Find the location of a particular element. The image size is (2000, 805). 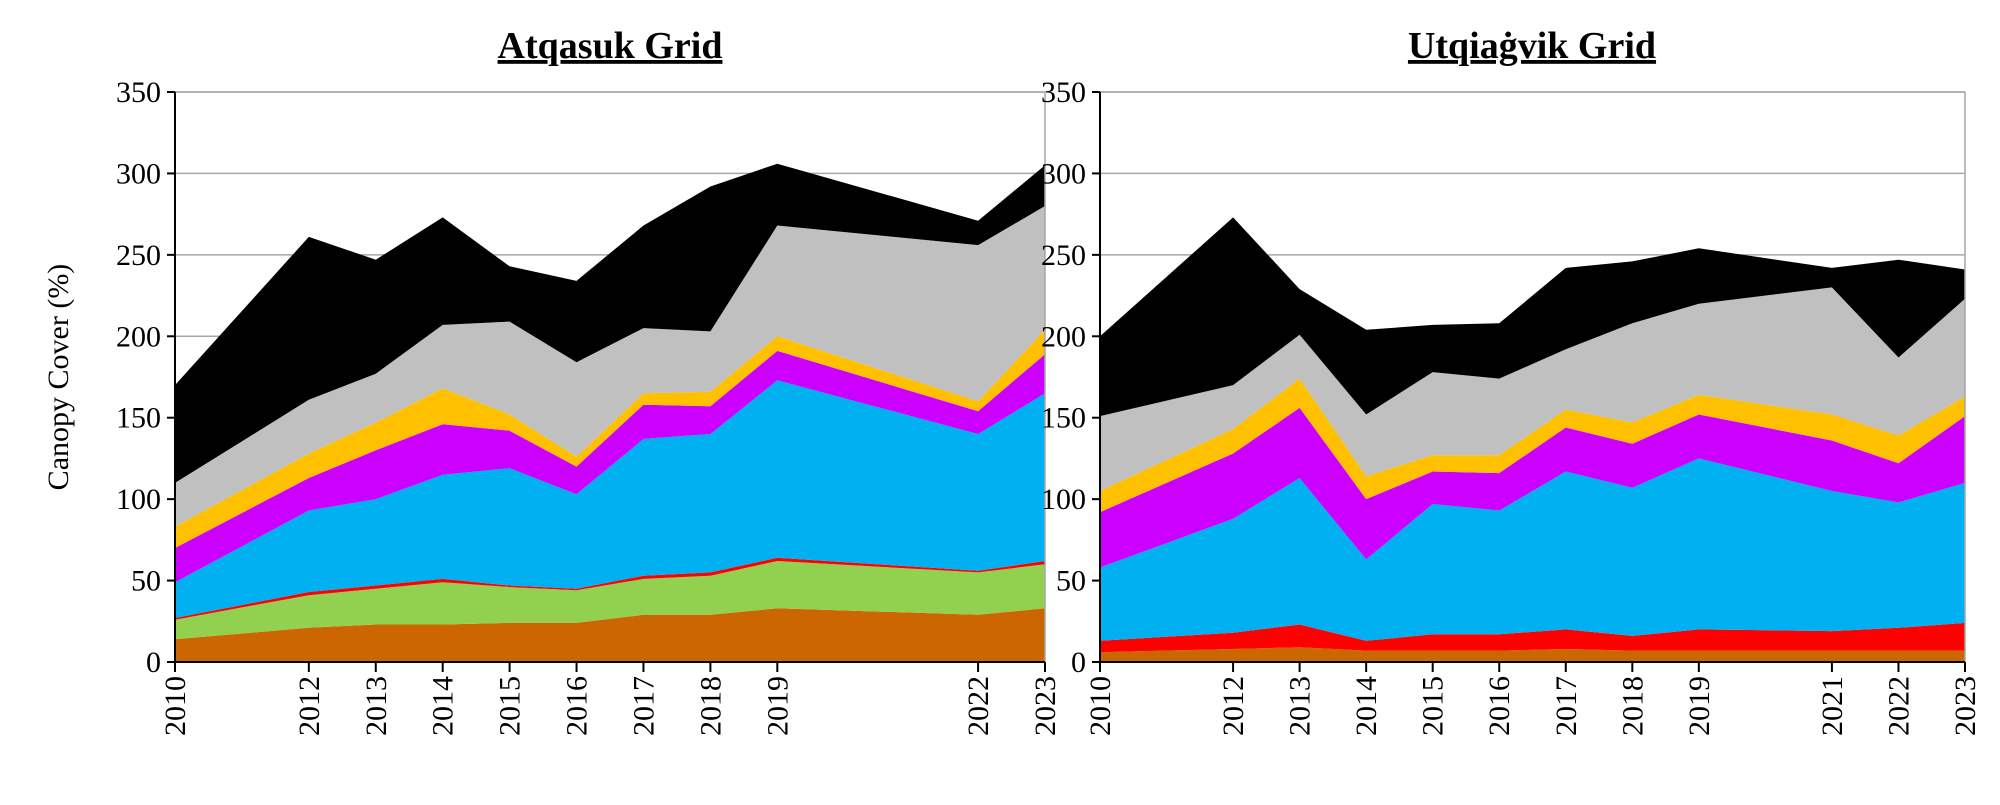

y-axis-label: Canopy Cover (%) is located at coordinates (58, 377).